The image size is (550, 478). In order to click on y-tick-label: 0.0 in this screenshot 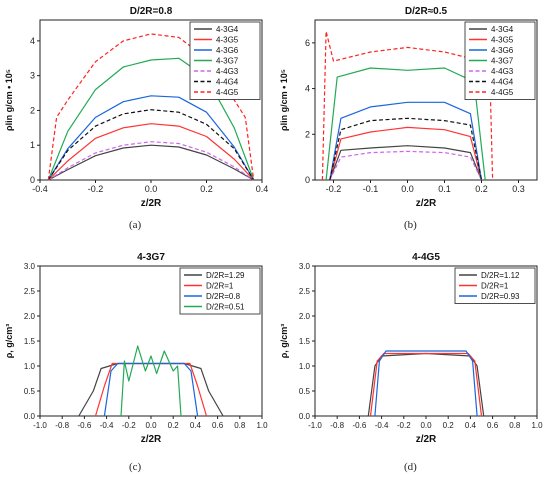, I will do `click(30, 416)`.